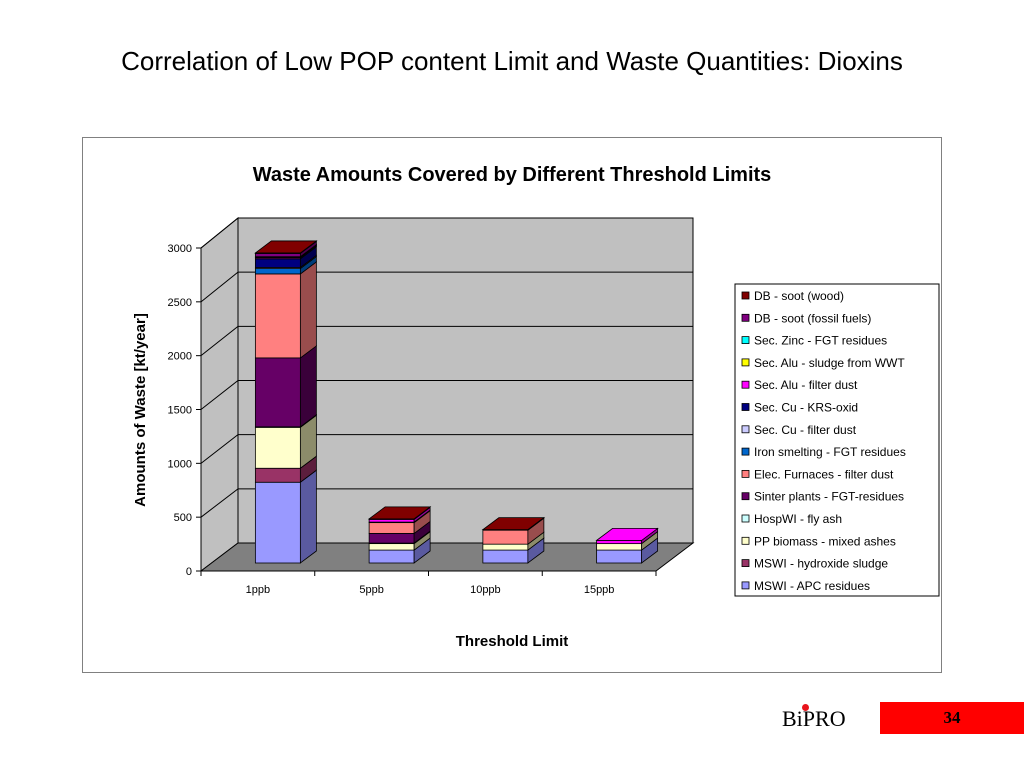 The image size is (1024, 768). I want to click on legend-label: Iron smelting - FGT residues, so click(830, 452).